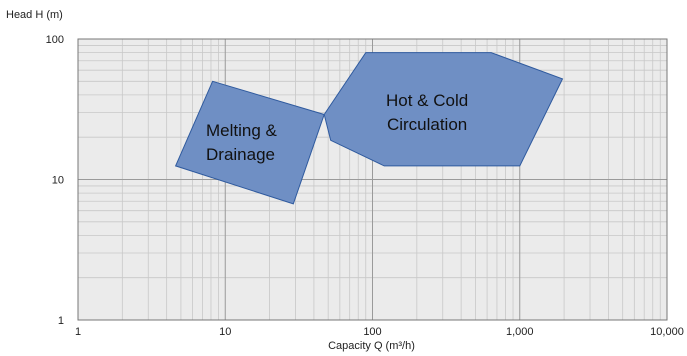 The height and width of the screenshot is (356, 687). What do you see at coordinates (58, 181) in the screenshot?
I see `y-tick-label: 10` at bounding box center [58, 181].